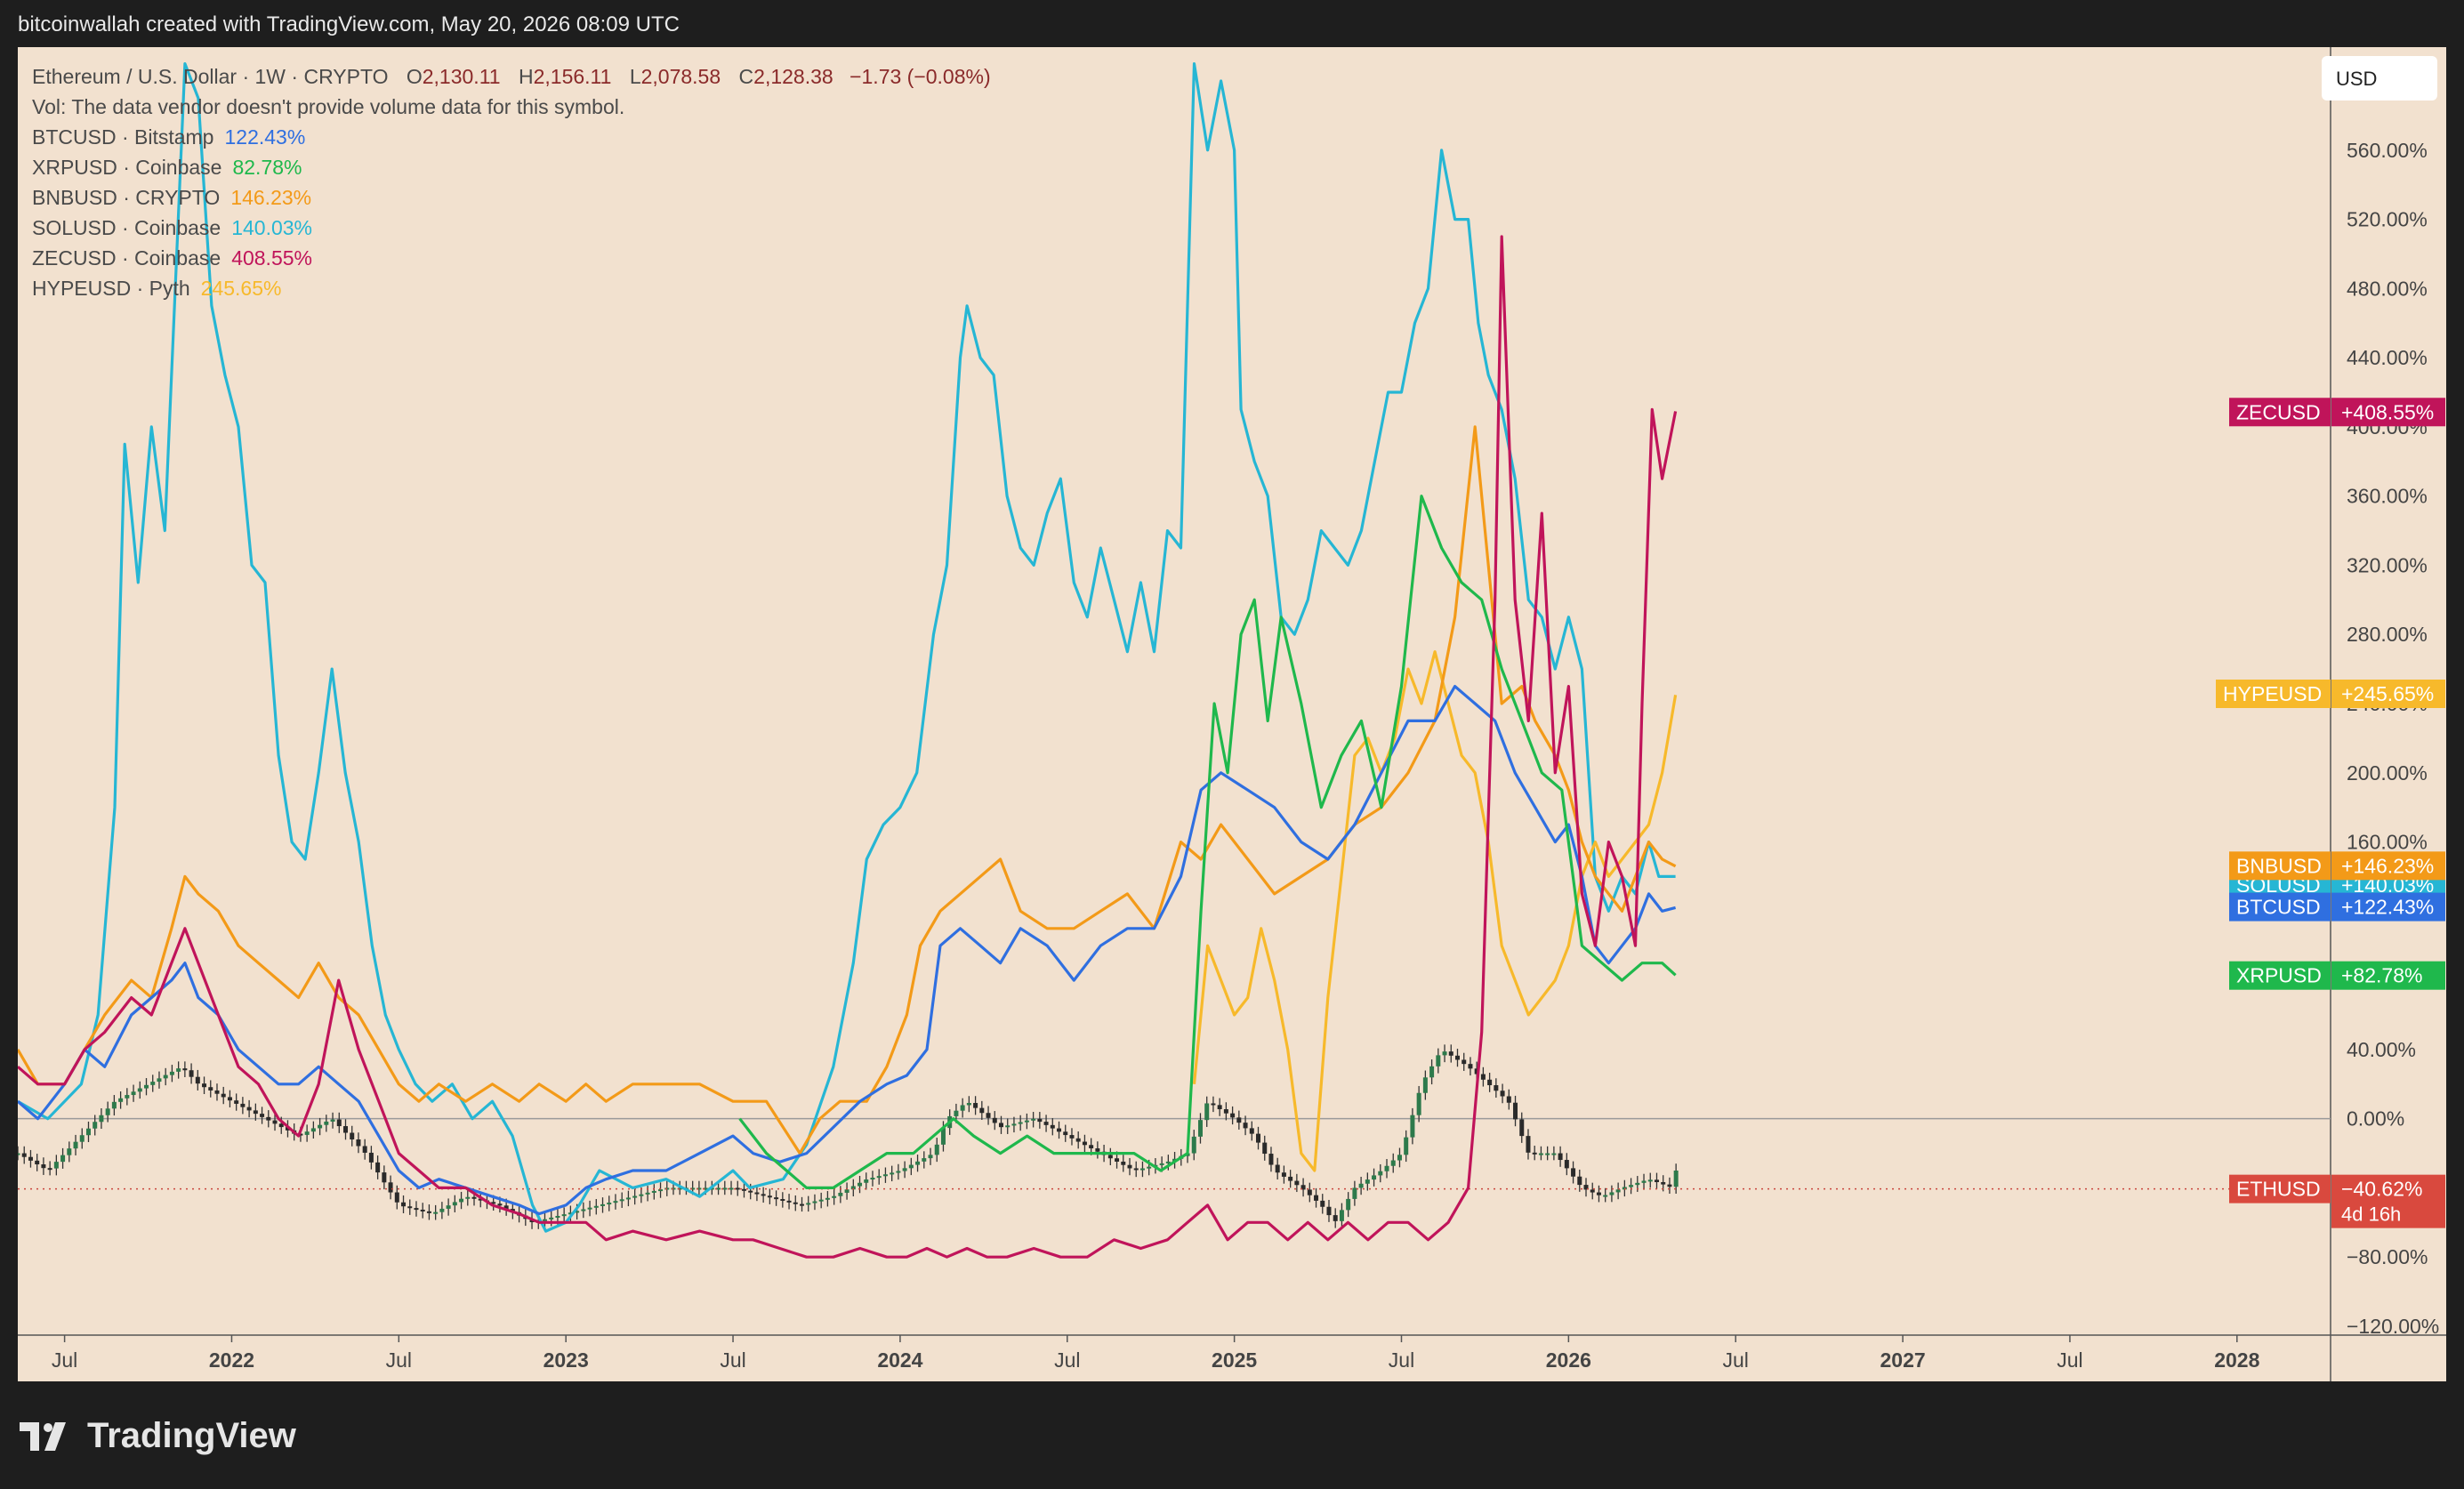  I want to click on legend-item-label: BNBUSD · CRYPTO, so click(127, 197).